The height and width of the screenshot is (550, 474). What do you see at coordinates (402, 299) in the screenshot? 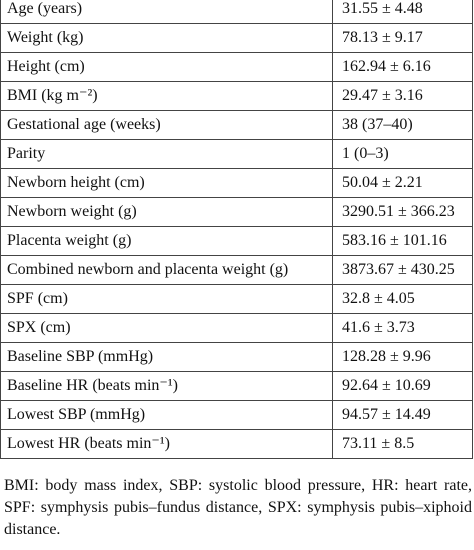
I see `value-cell: 32.8 ± 4.05` at bounding box center [402, 299].